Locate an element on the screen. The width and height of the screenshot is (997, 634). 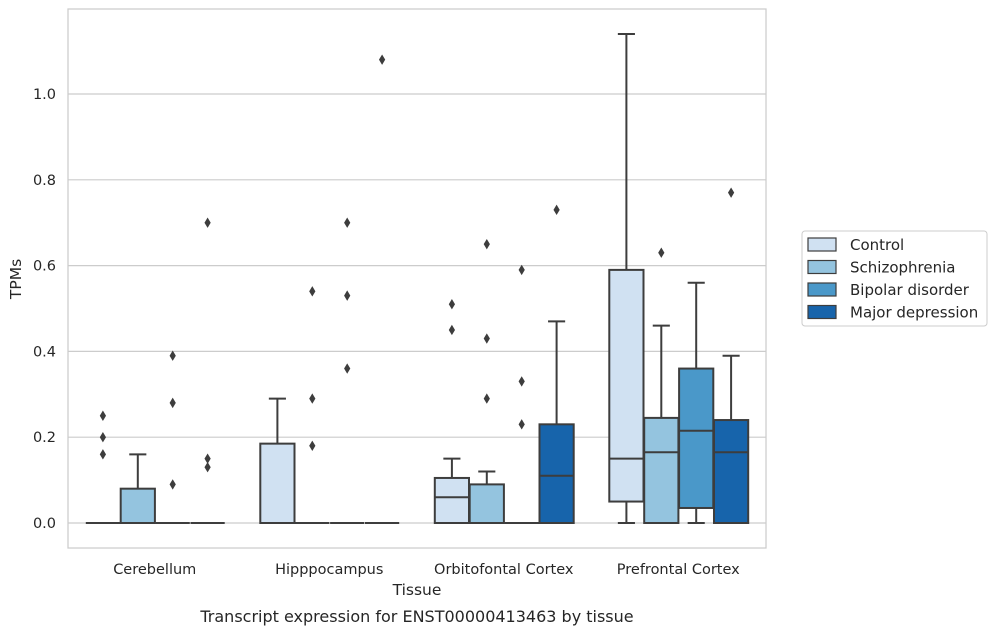
x-axis-label: Tissue is located at coordinates (417, 590).